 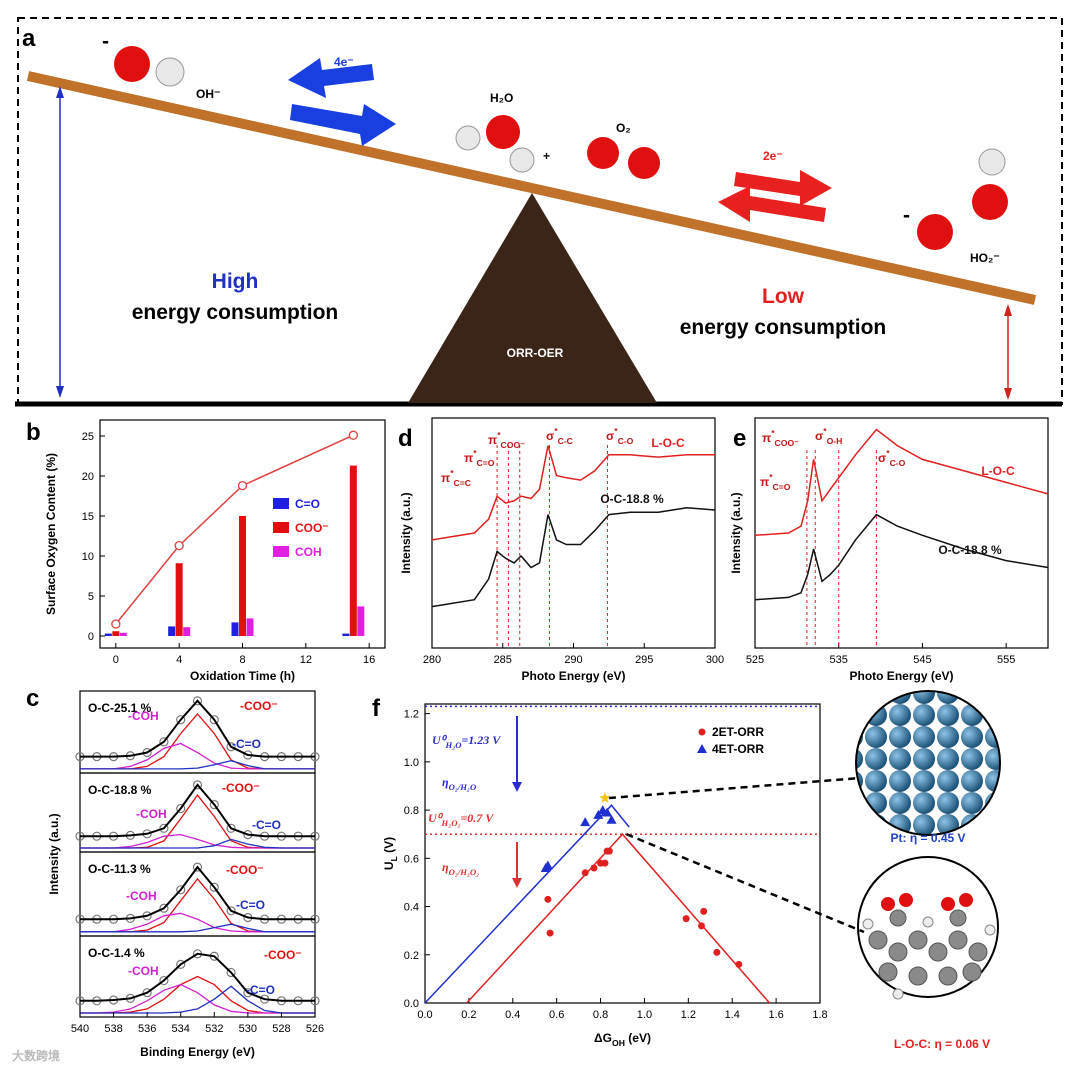 I want to click on atom-o, so click(x=935, y=232).